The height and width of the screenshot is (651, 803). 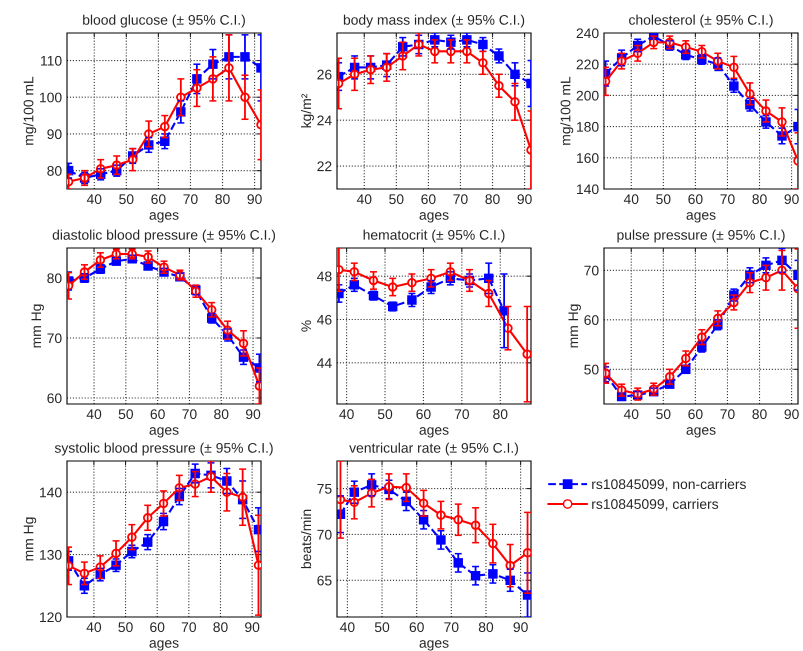 What do you see at coordinates (164, 21) in the screenshot?
I see `chart-title: blood glucose (± 95% C.I.)` at bounding box center [164, 21].